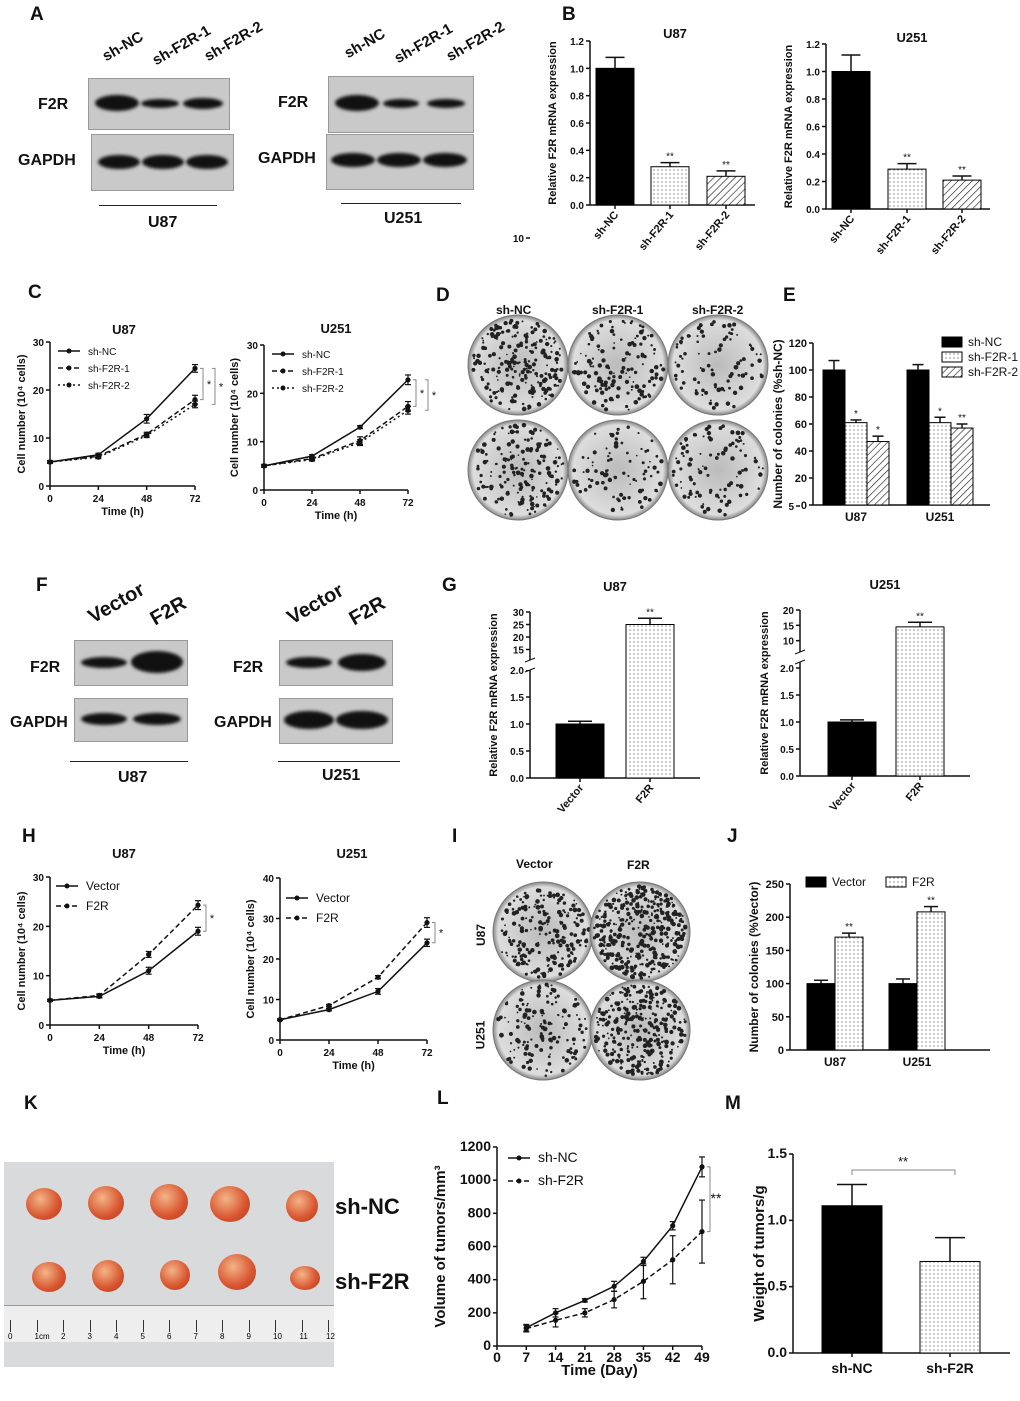  What do you see at coordinates (158, 205) in the screenshot?
I see `divider` at bounding box center [158, 205].